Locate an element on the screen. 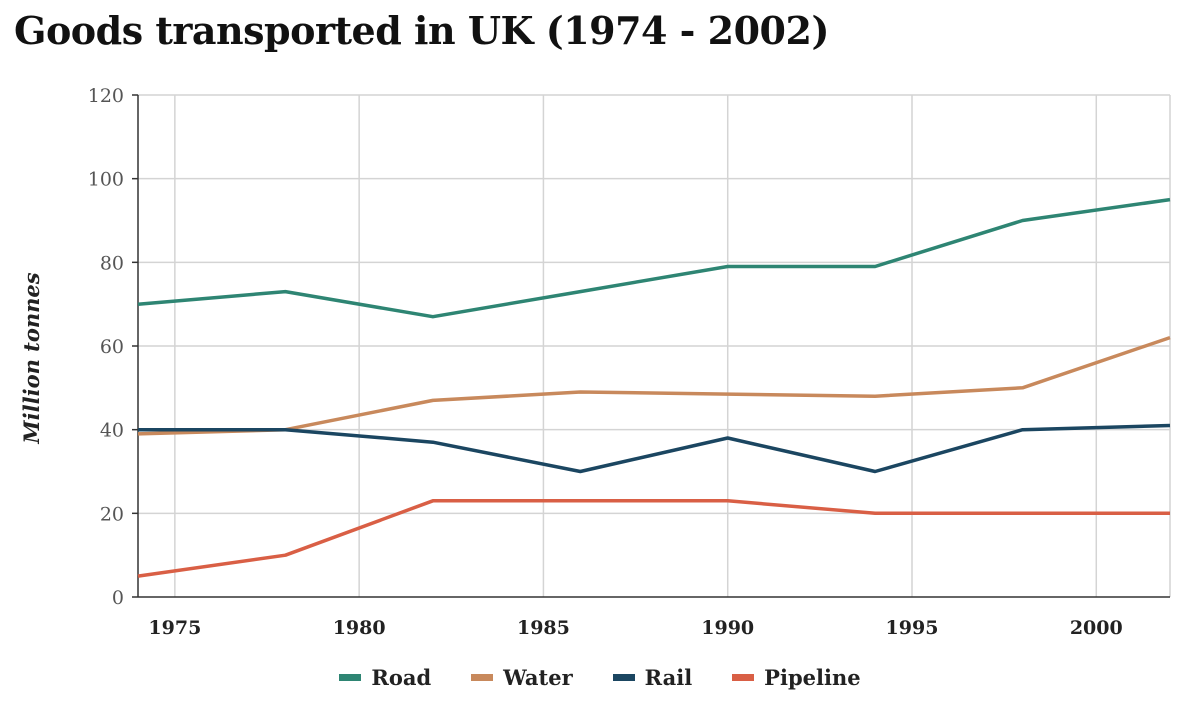 The height and width of the screenshot is (704, 1200). legend-item-pipeline: Pipeline is located at coordinates (796, 677).